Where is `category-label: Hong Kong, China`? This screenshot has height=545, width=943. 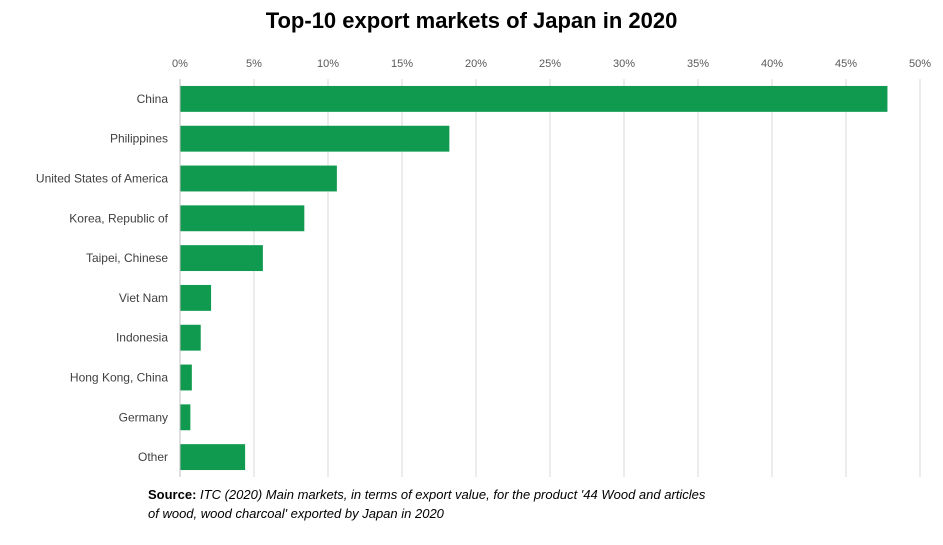 category-label: Hong Kong, China is located at coordinates (119, 378).